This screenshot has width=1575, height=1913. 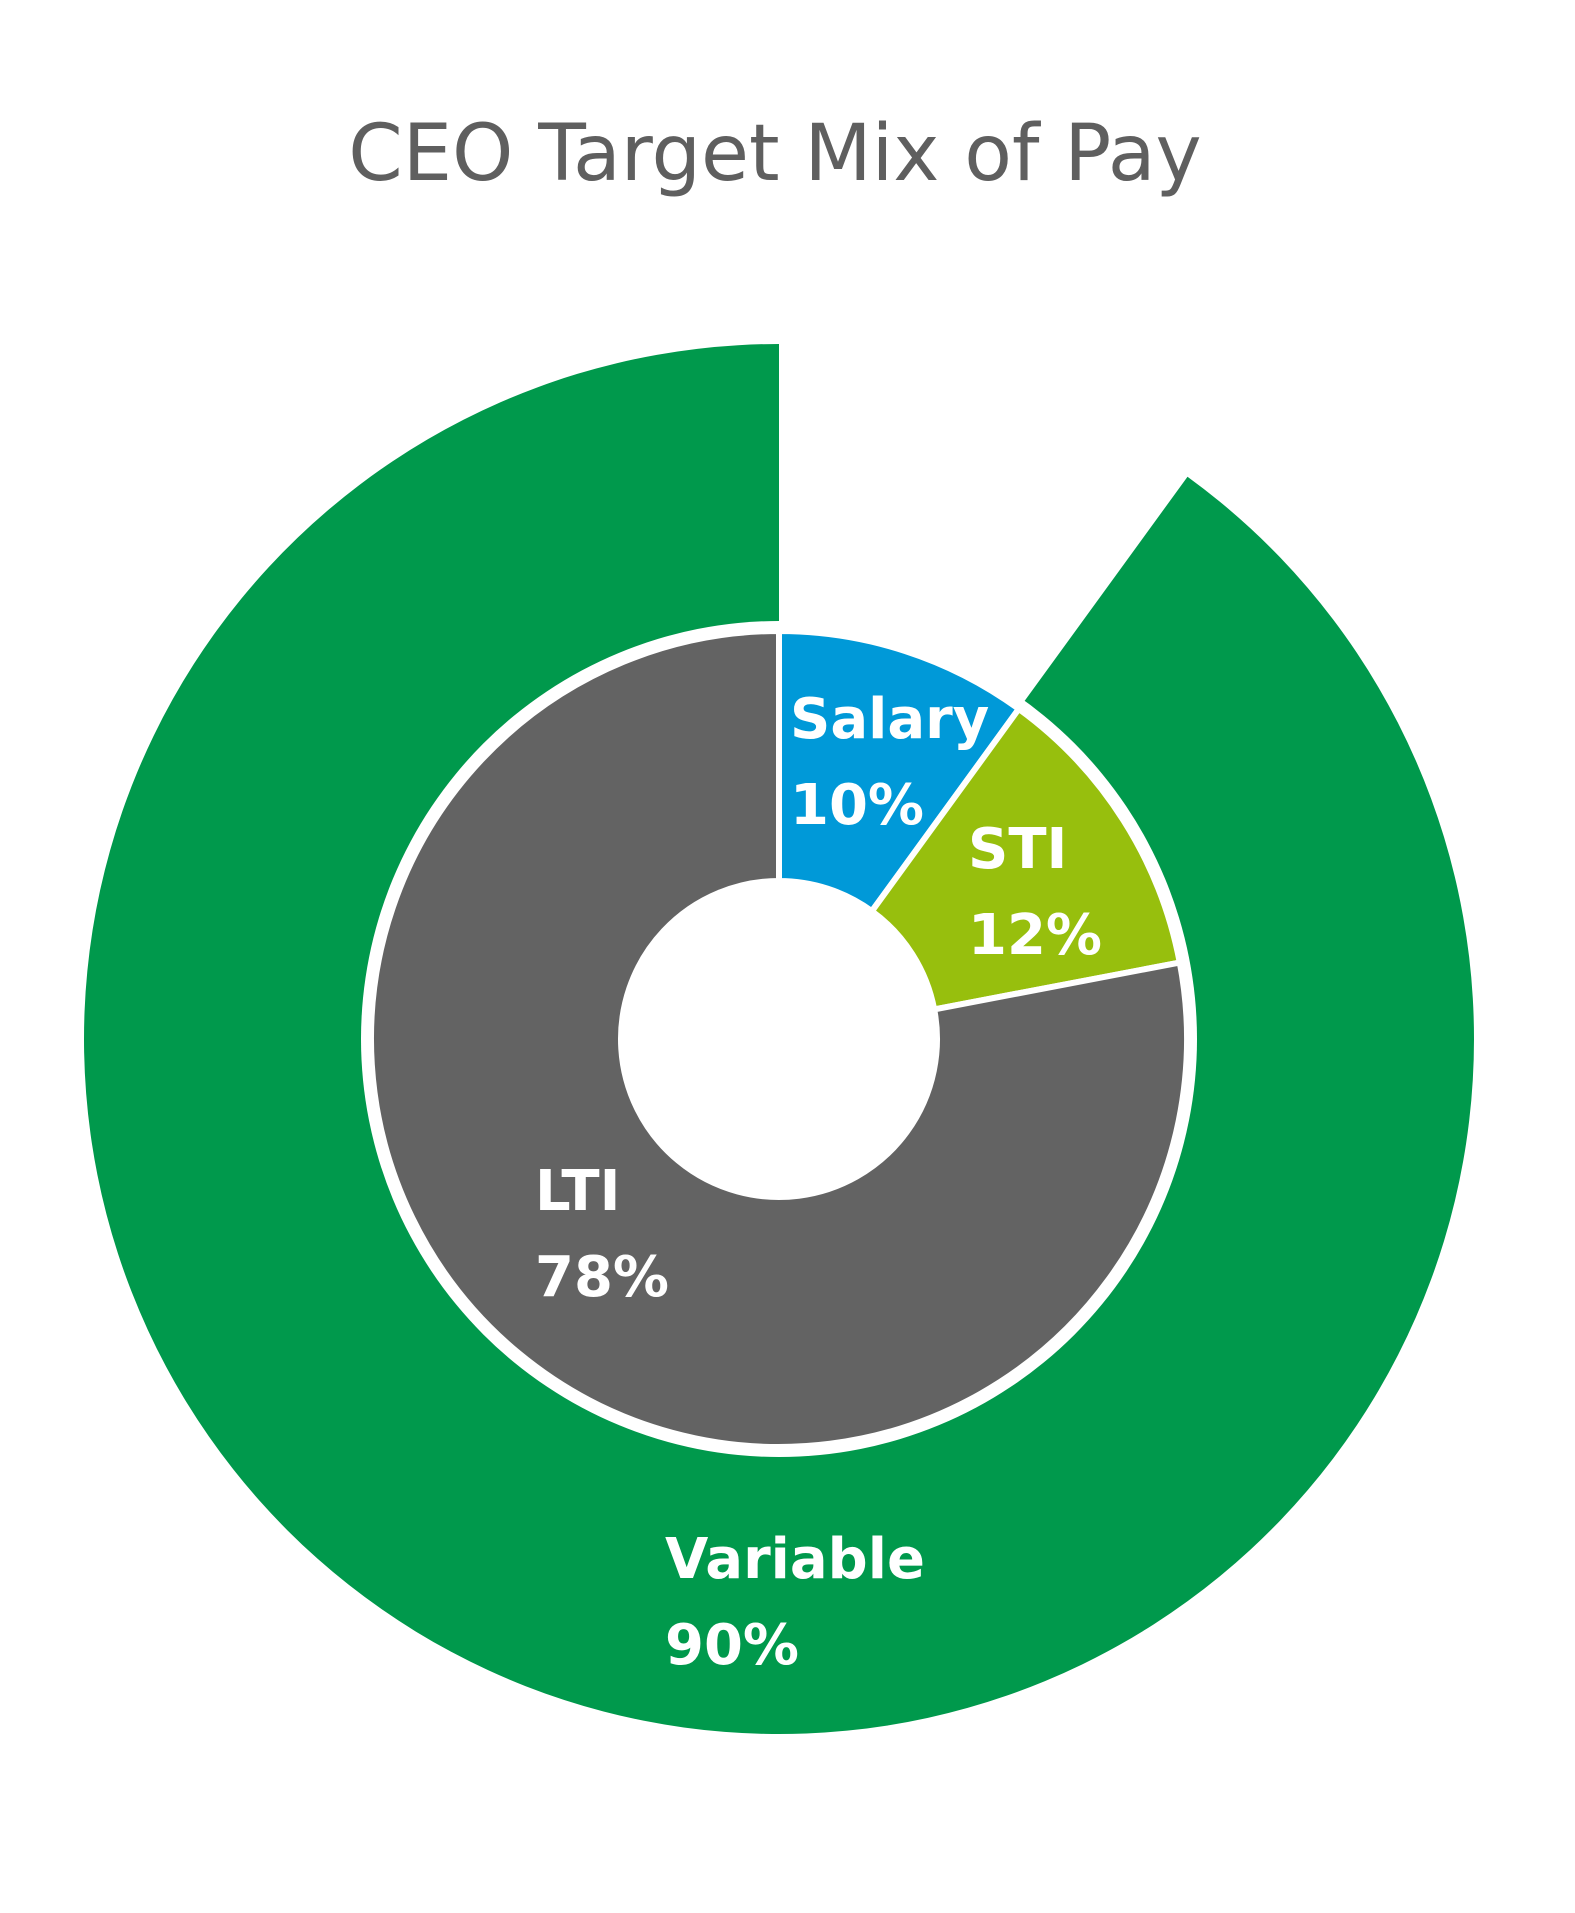 I want to click on label-sti-name: STI, so click(x=1017, y=849).